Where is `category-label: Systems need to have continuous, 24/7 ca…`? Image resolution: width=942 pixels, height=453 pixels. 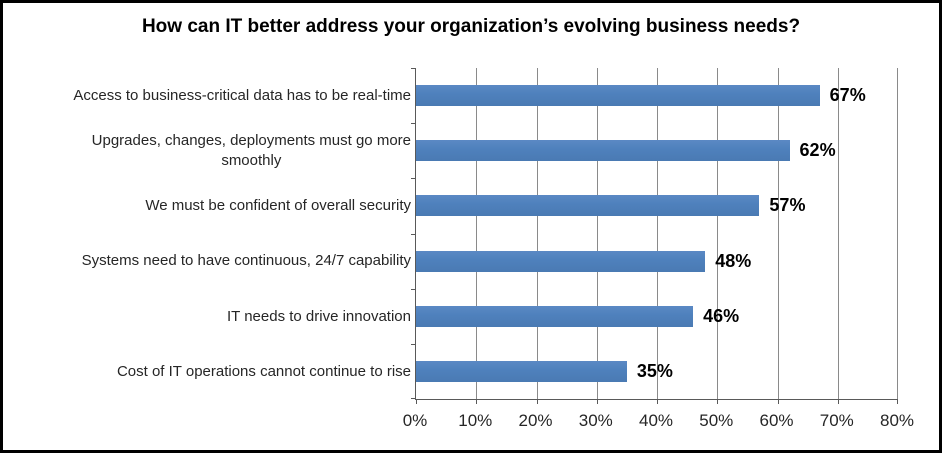
category-label: Systems need to have continuous, 24/7 ca… is located at coordinates (246, 261).